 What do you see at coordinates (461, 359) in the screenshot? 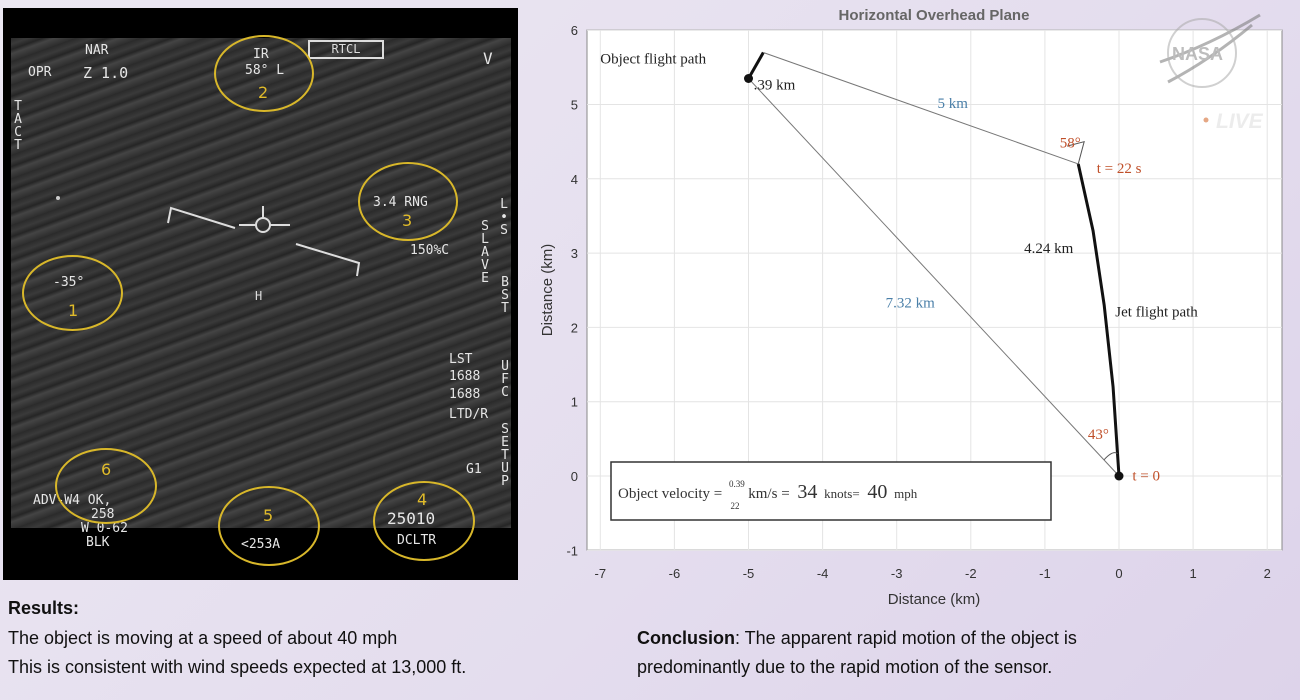
I see `hud-lst: LST` at bounding box center [461, 359].